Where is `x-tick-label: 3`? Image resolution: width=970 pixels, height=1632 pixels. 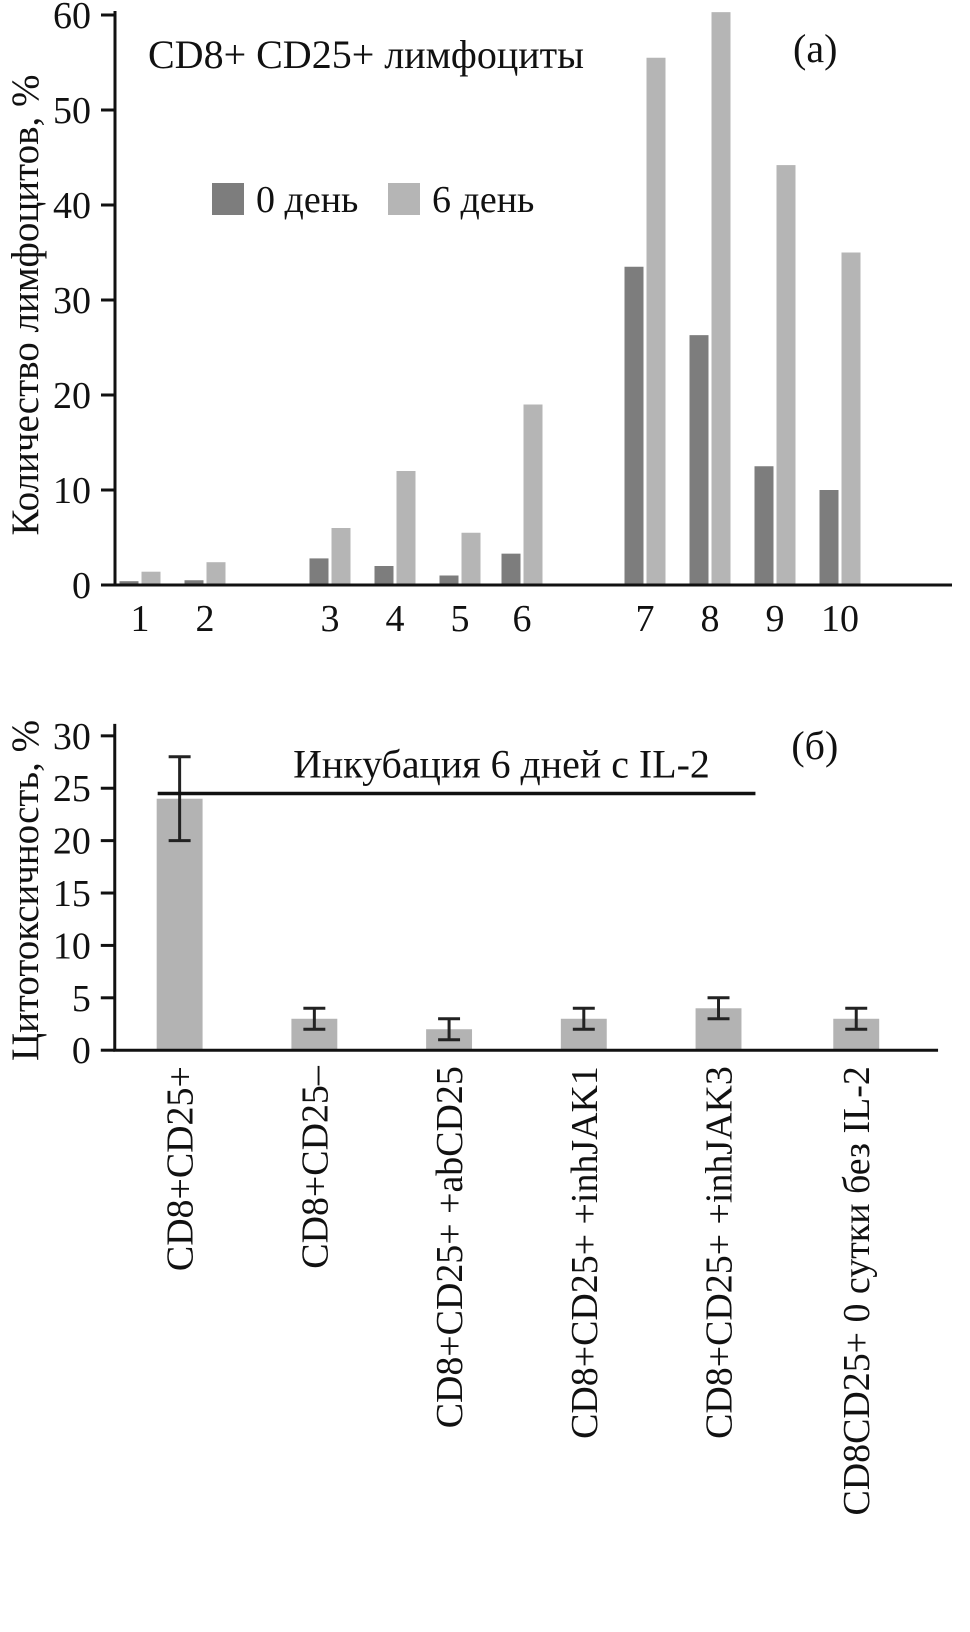 x-tick-label: 3 is located at coordinates (330, 619).